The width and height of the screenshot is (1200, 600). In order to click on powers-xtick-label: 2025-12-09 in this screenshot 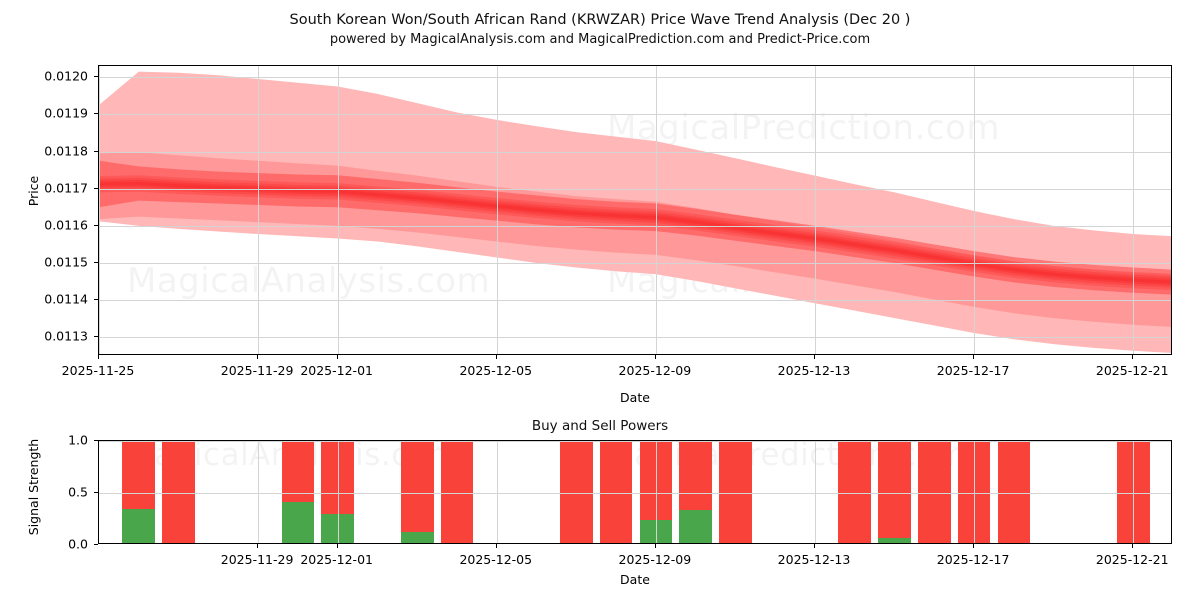, I will do `click(655, 559)`.